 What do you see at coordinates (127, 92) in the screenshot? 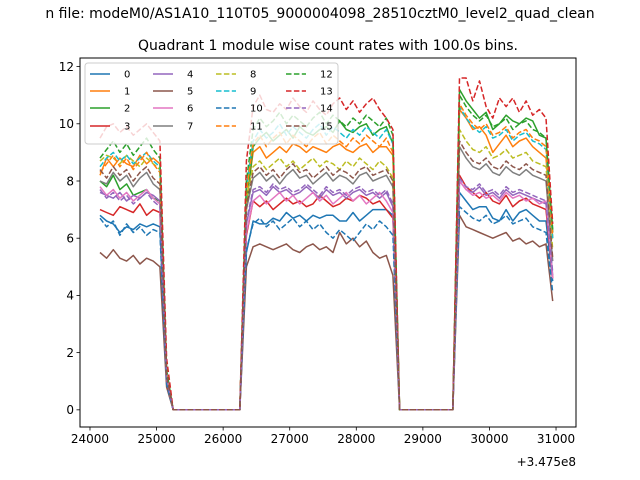
I see `legend-label-1: 1` at bounding box center [127, 92].